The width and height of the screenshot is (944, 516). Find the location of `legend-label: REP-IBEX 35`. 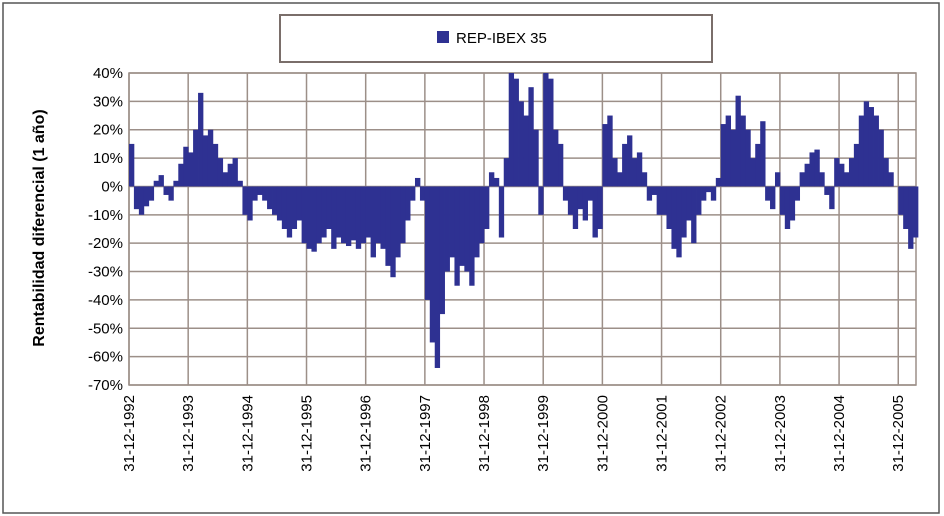

legend-label: REP-IBEX 35 is located at coordinates (501, 38).